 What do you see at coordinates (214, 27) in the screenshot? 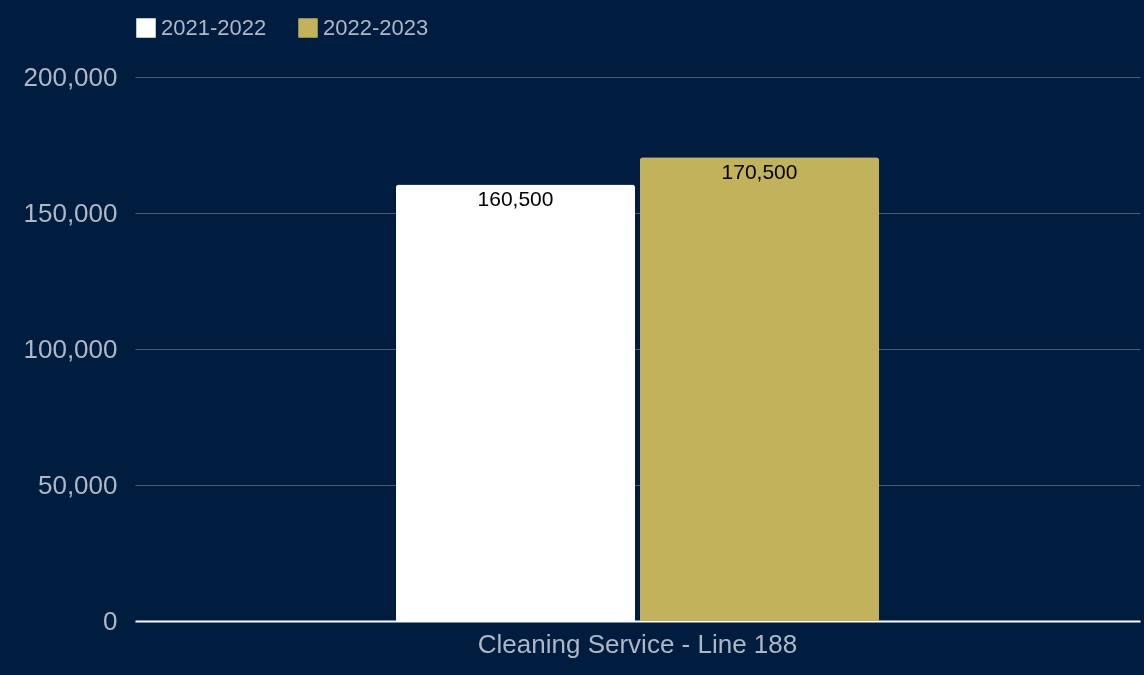
I see `legend-label: 2021-2022` at bounding box center [214, 27].